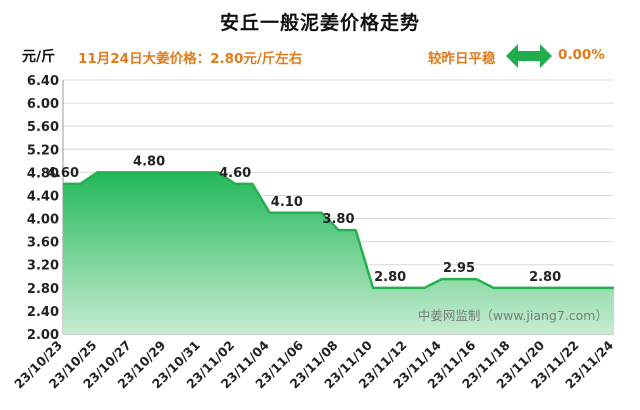  What do you see at coordinates (149, 161) in the screenshot?
I see `data-label: 4.80` at bounding box center [149, 161].